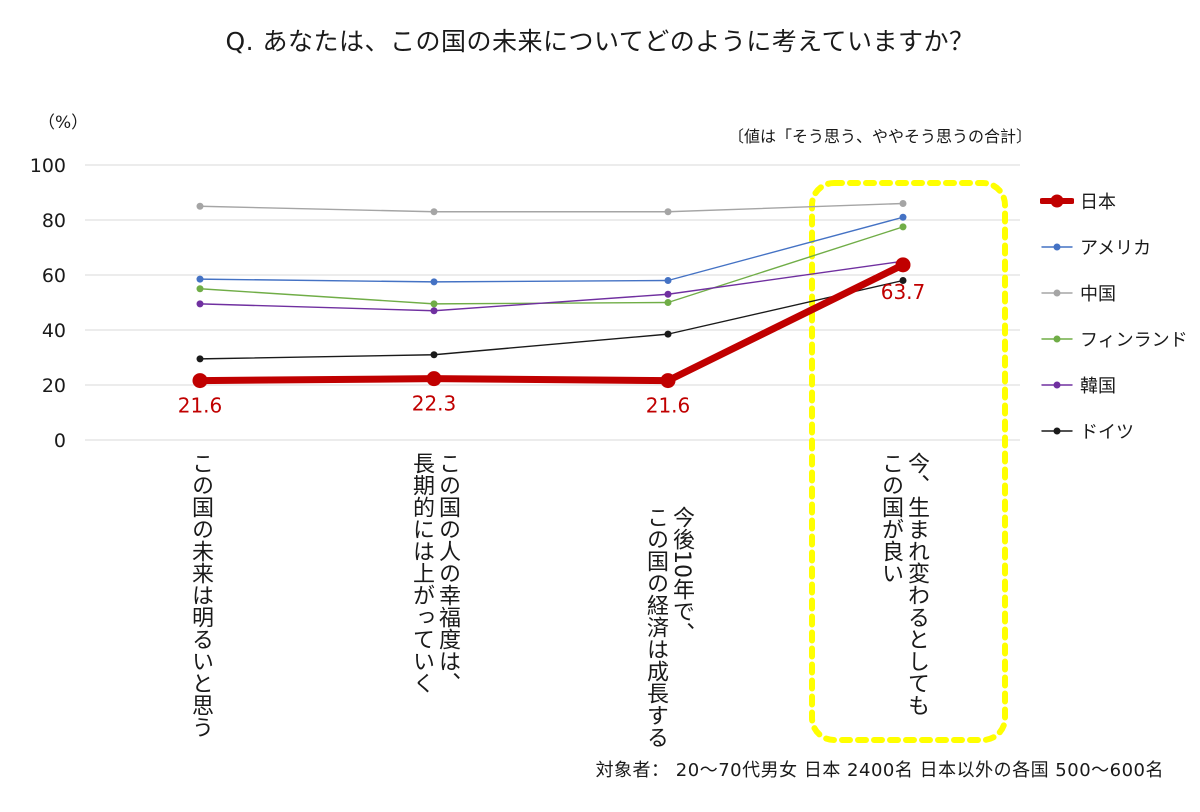  I want to click on series-0-line, so click(551, 323).